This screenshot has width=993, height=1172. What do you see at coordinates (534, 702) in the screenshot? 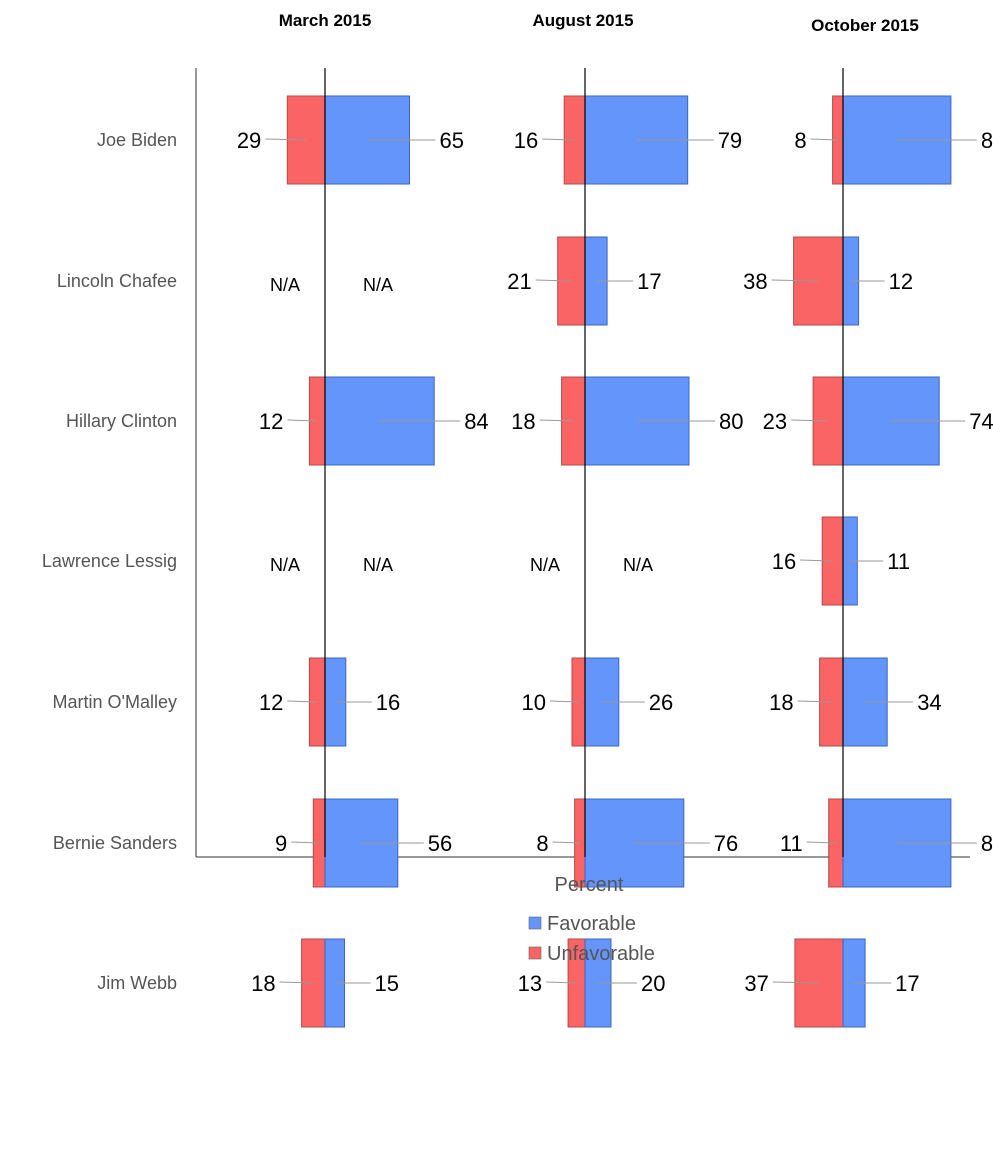
I see `value-label-unfavorable-1-4: 10` at bounding box center [534, 702].